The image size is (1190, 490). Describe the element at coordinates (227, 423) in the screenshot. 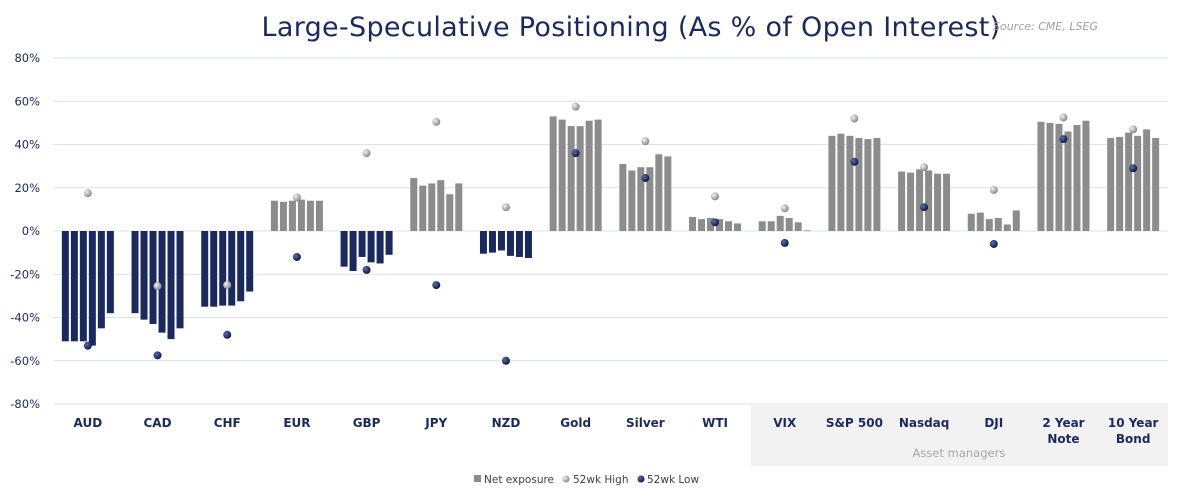

I see `x-axis-label: CHF` at that location.